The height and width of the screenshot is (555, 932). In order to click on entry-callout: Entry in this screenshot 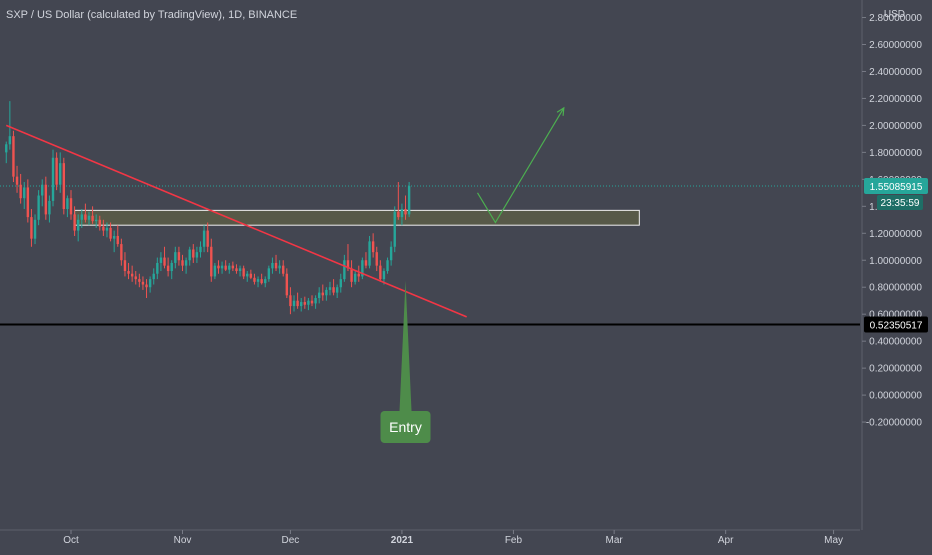, I will do `click(405, 361)`.